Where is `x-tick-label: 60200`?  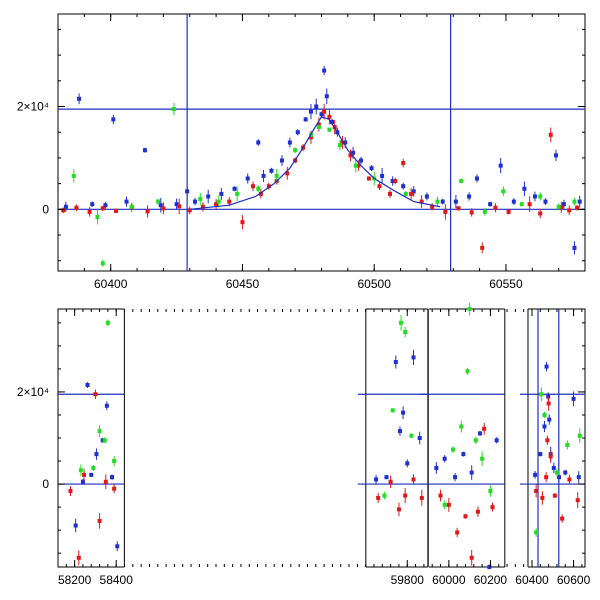 x-tick-label: 60200 is located at coordinates (491, 580).